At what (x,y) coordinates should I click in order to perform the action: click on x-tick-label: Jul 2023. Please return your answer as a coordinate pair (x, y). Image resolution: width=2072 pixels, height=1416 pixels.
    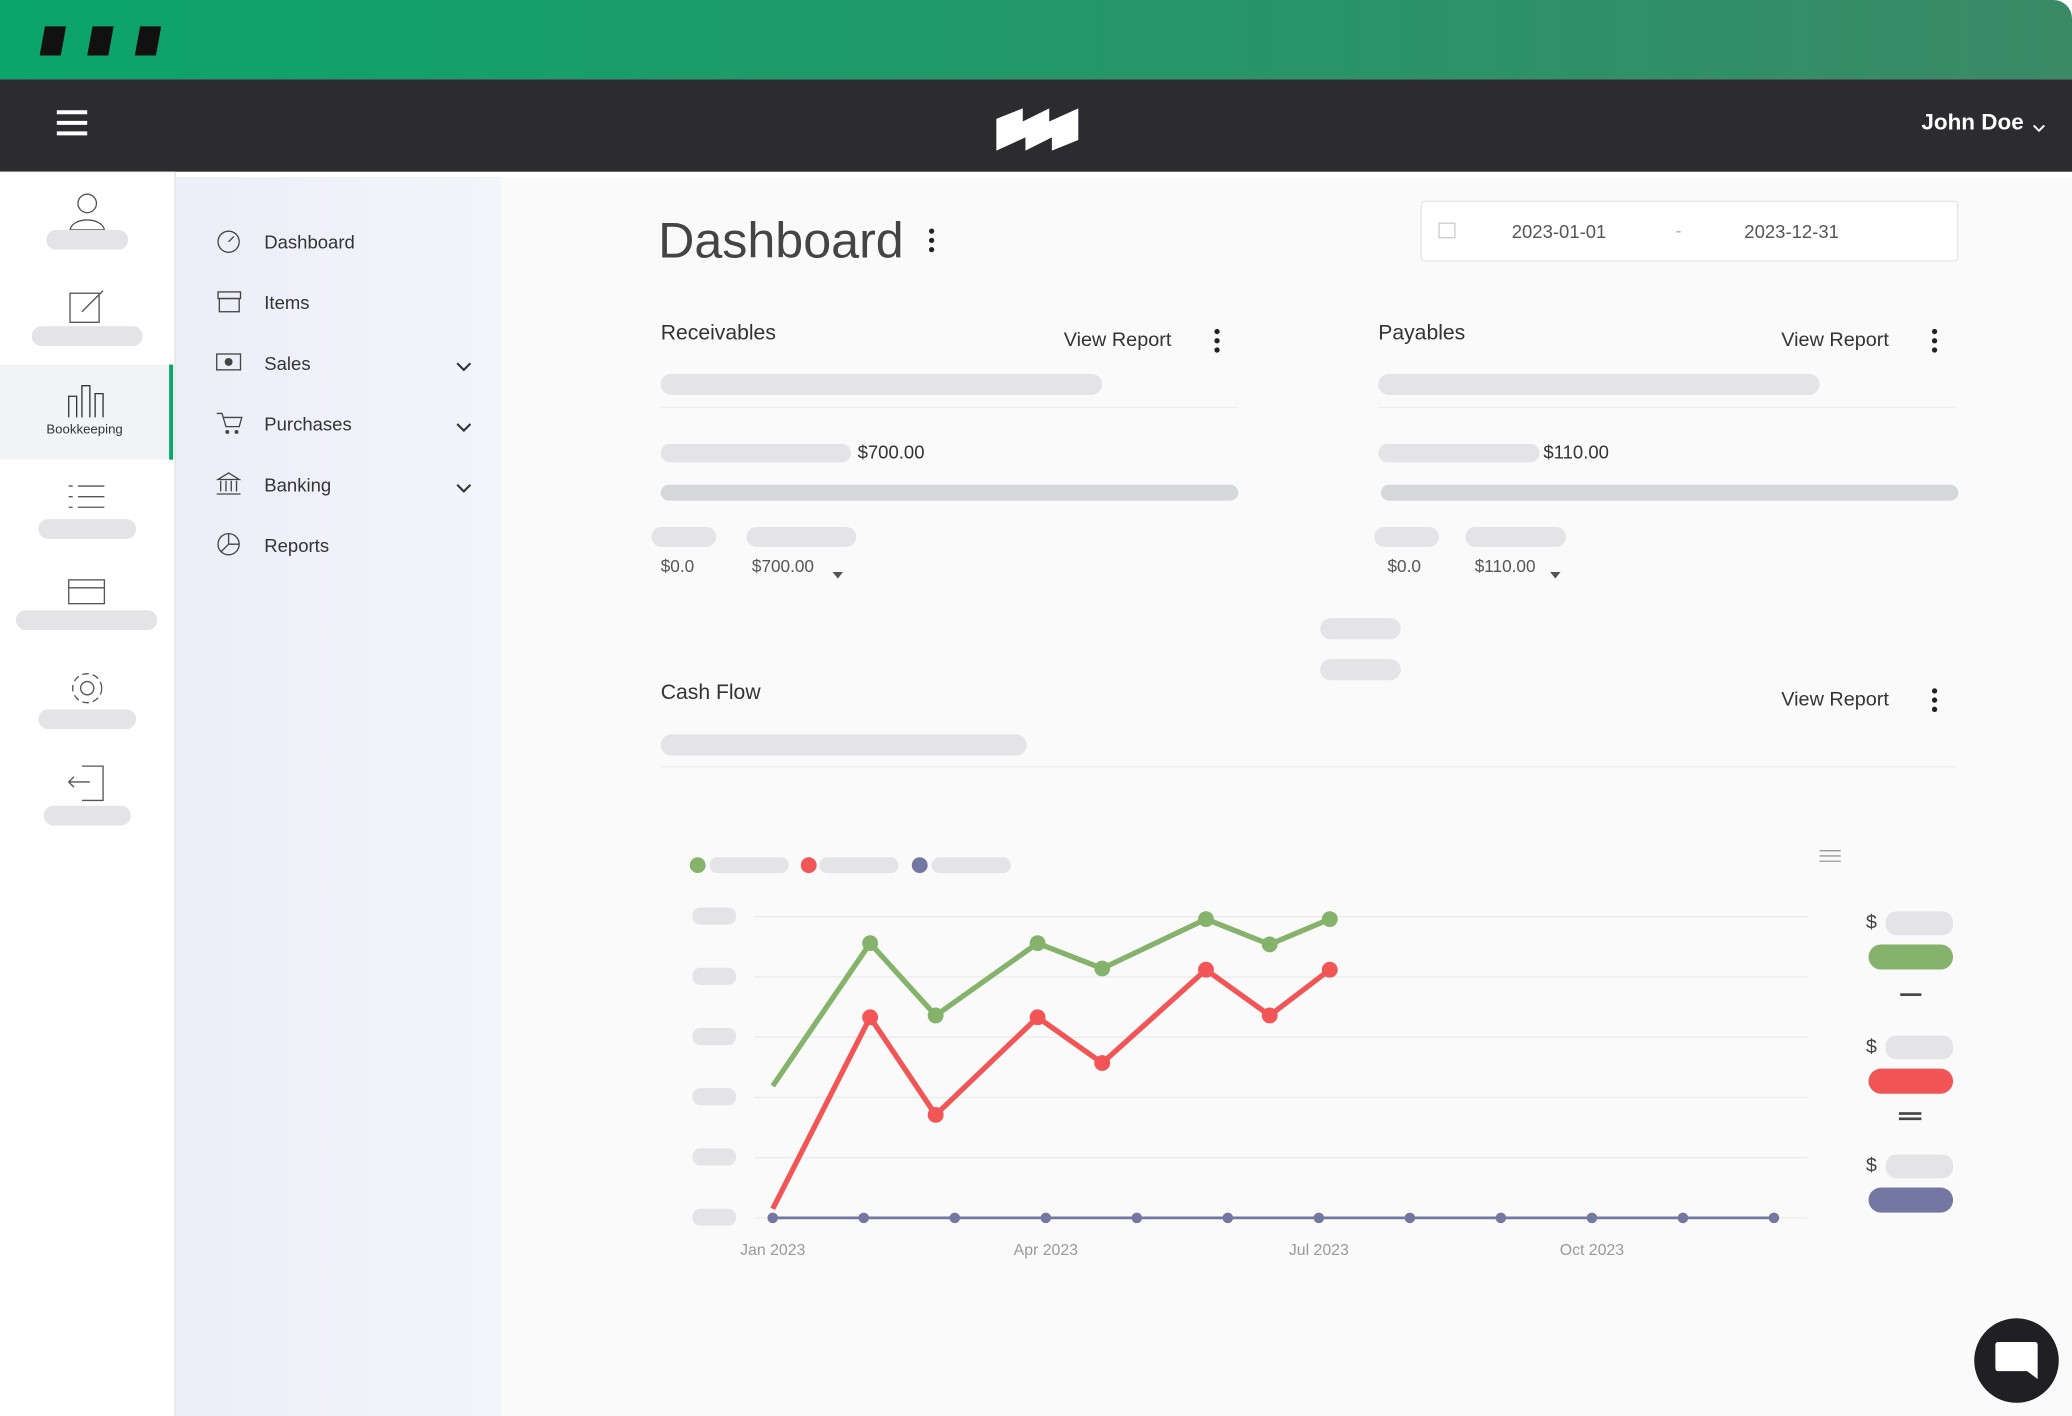
    Looking at the image, I should click on (1319, 1250).